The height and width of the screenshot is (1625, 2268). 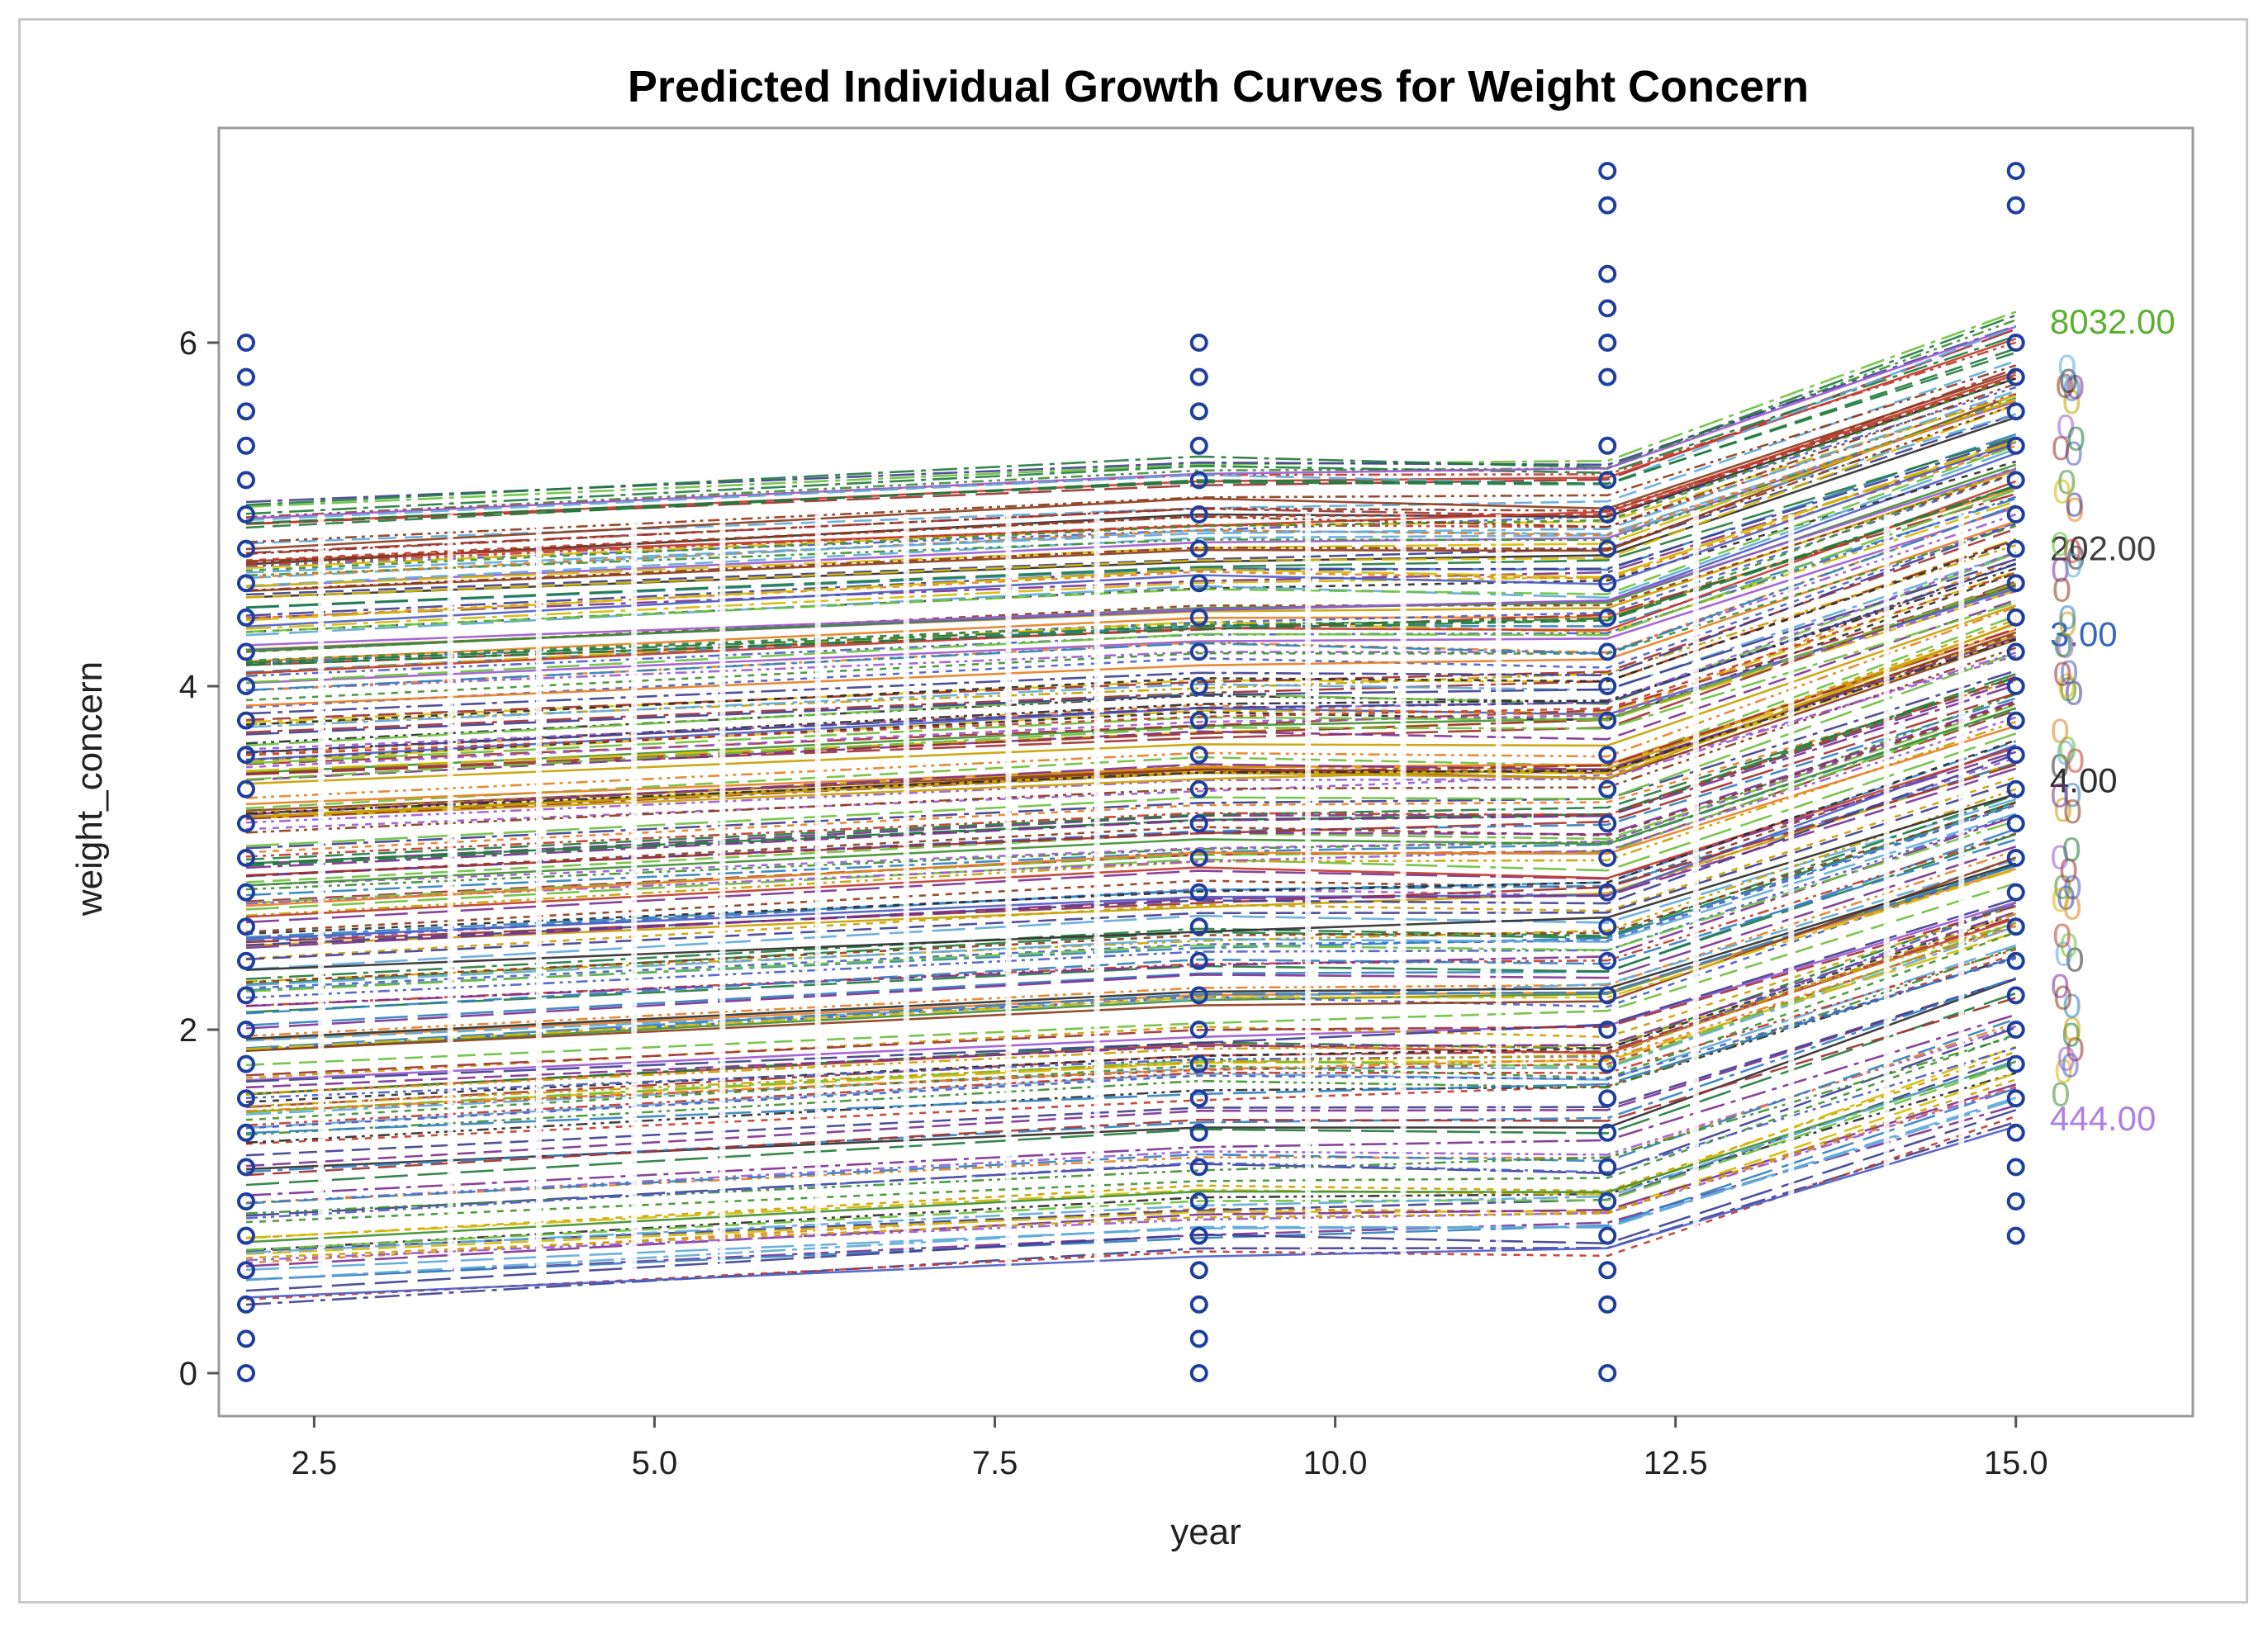 What do you see at coordinates (2084, 634) in the screenshot?
I see `curve-end-label: 3.00` at bounding box center [2084, 634].